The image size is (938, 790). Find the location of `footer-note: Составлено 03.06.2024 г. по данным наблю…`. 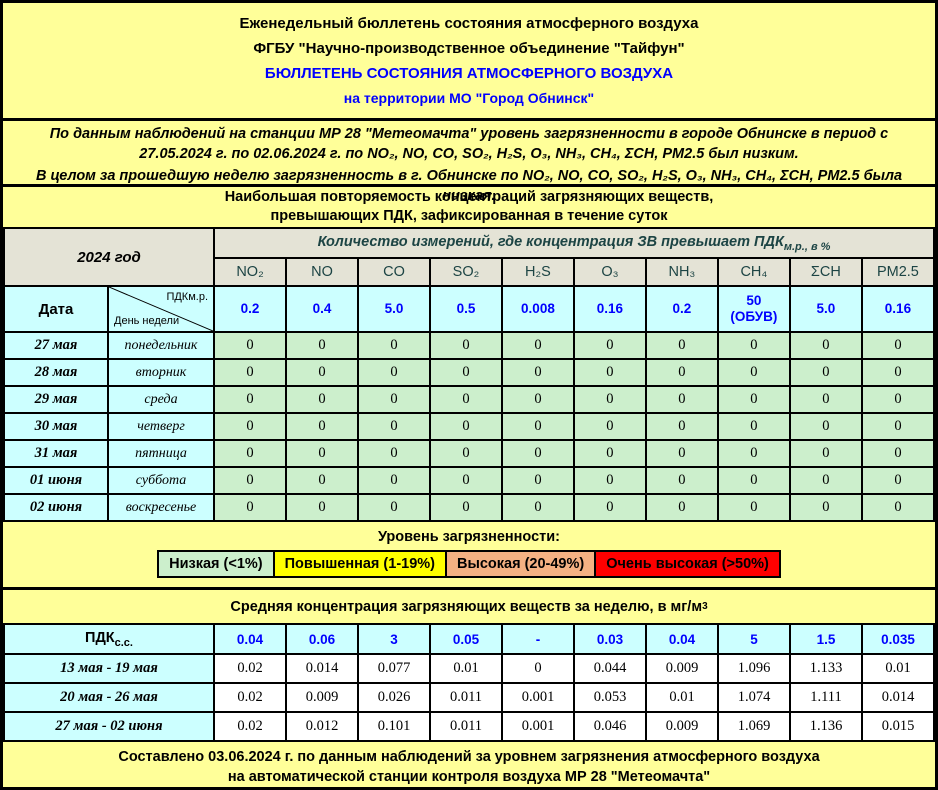

footer-note: Составлено 03.06.2024 г. по данным наблю… is located at coordinates (469, 767).